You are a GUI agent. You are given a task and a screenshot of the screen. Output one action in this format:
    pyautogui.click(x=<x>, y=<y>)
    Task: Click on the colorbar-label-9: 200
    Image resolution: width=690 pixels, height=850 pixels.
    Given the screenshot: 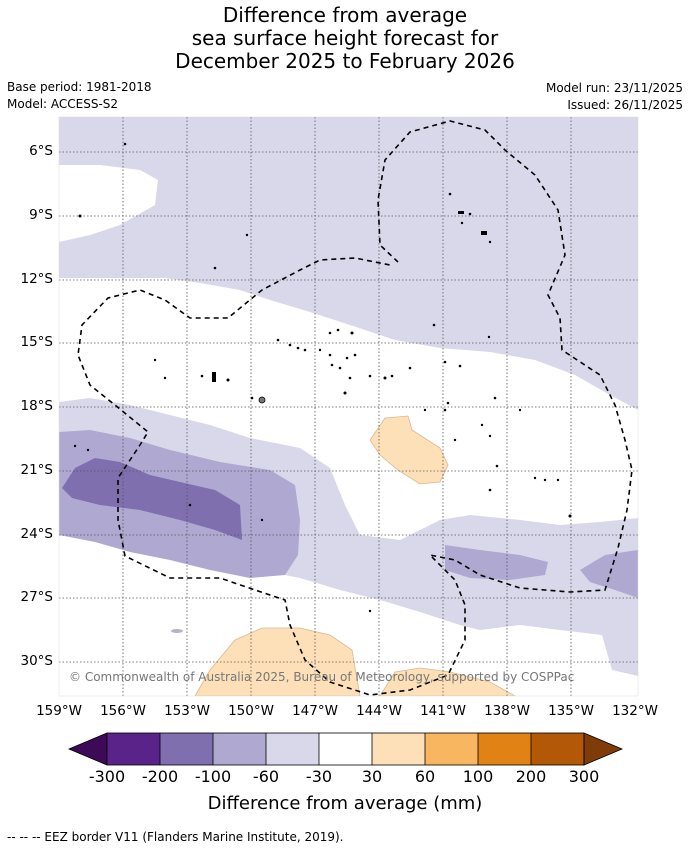 What is the action you would take?
    pyautogui.click(x=531, y=776)
    